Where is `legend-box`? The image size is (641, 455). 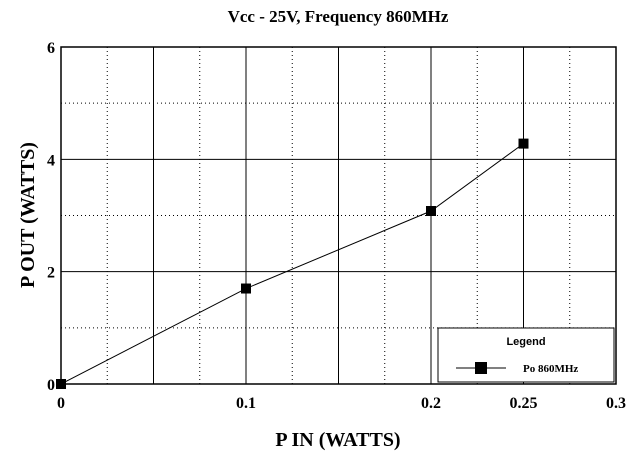 legend-box is located at coordinates (526, 355).